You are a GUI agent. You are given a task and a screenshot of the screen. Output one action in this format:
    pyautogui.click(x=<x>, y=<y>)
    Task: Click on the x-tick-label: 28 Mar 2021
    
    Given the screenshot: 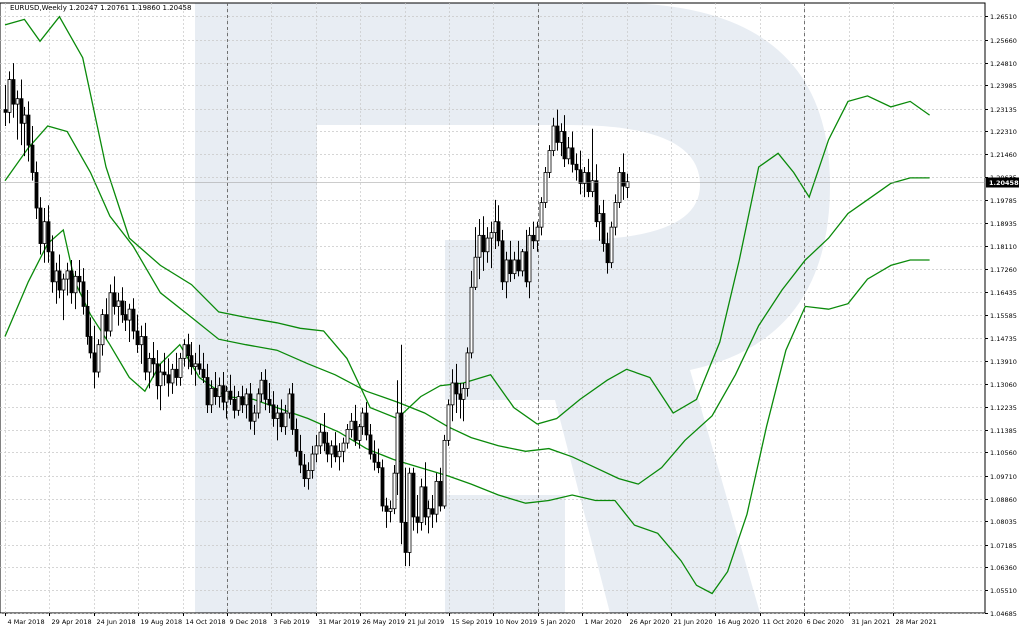 What is the action you would take?
    pyautogui.click(x=916, y=622)
    